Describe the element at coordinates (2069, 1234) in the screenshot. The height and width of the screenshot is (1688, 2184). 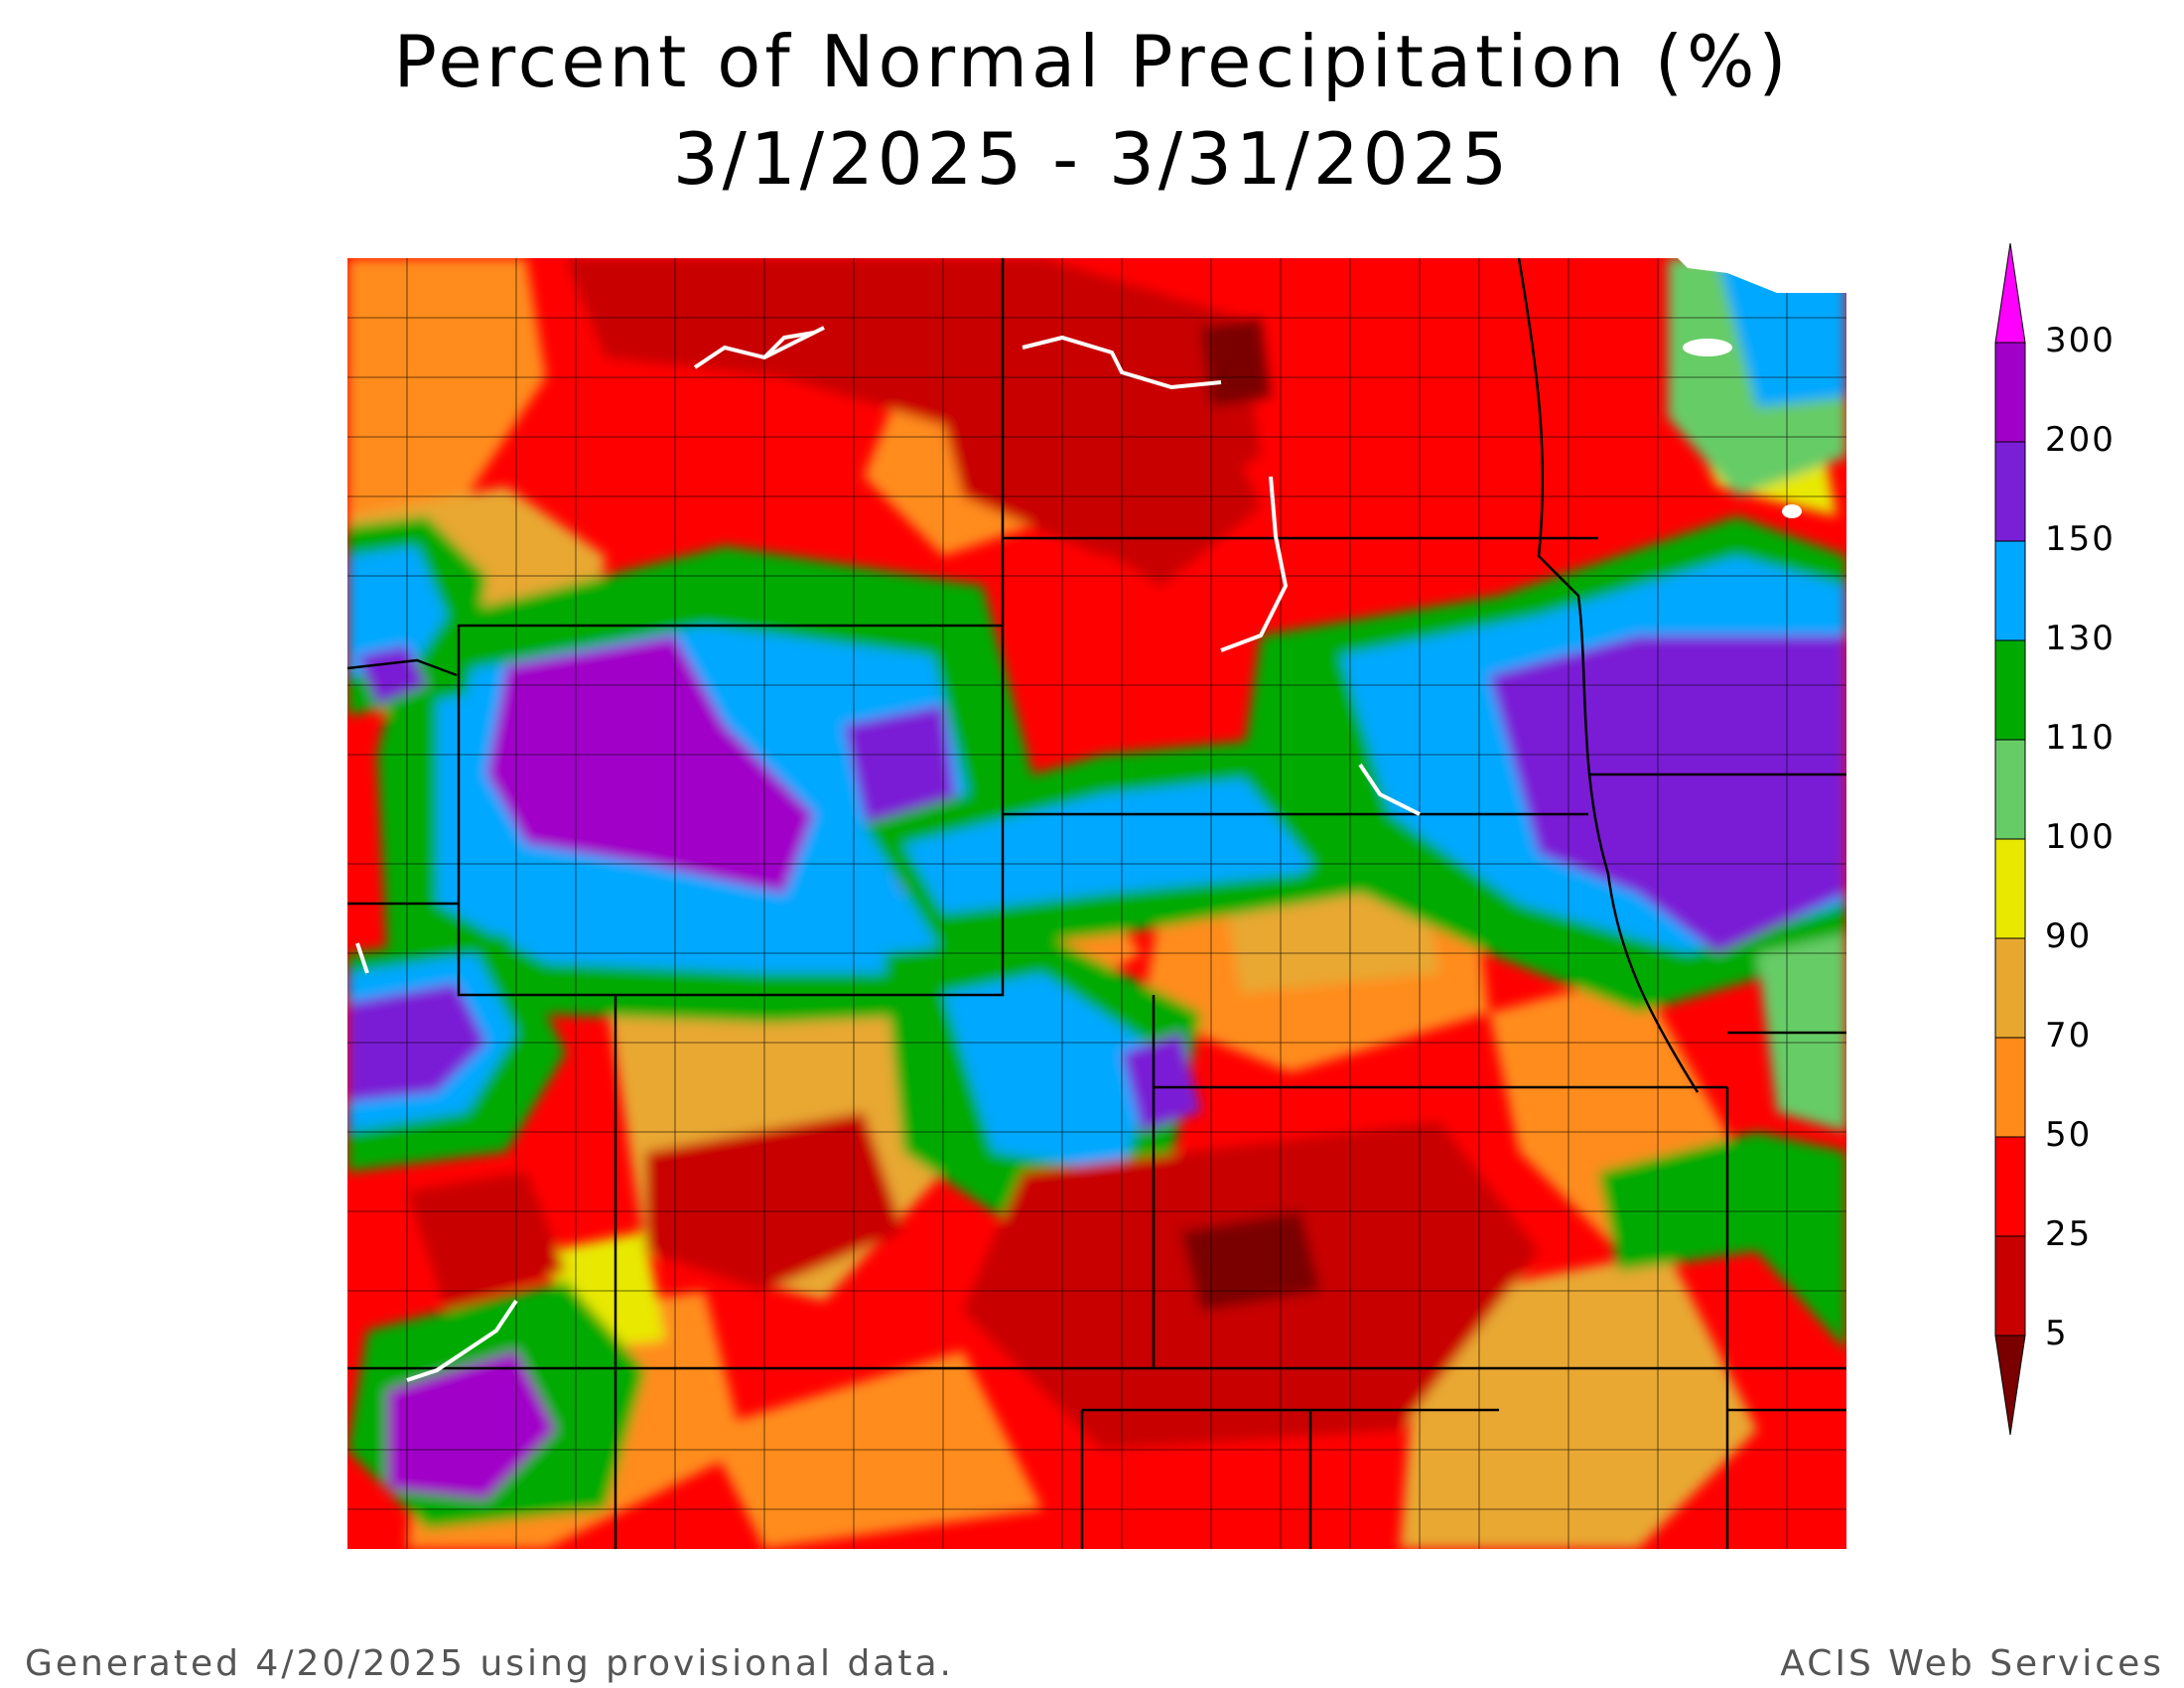
I see `legend-label: 25` at that location.